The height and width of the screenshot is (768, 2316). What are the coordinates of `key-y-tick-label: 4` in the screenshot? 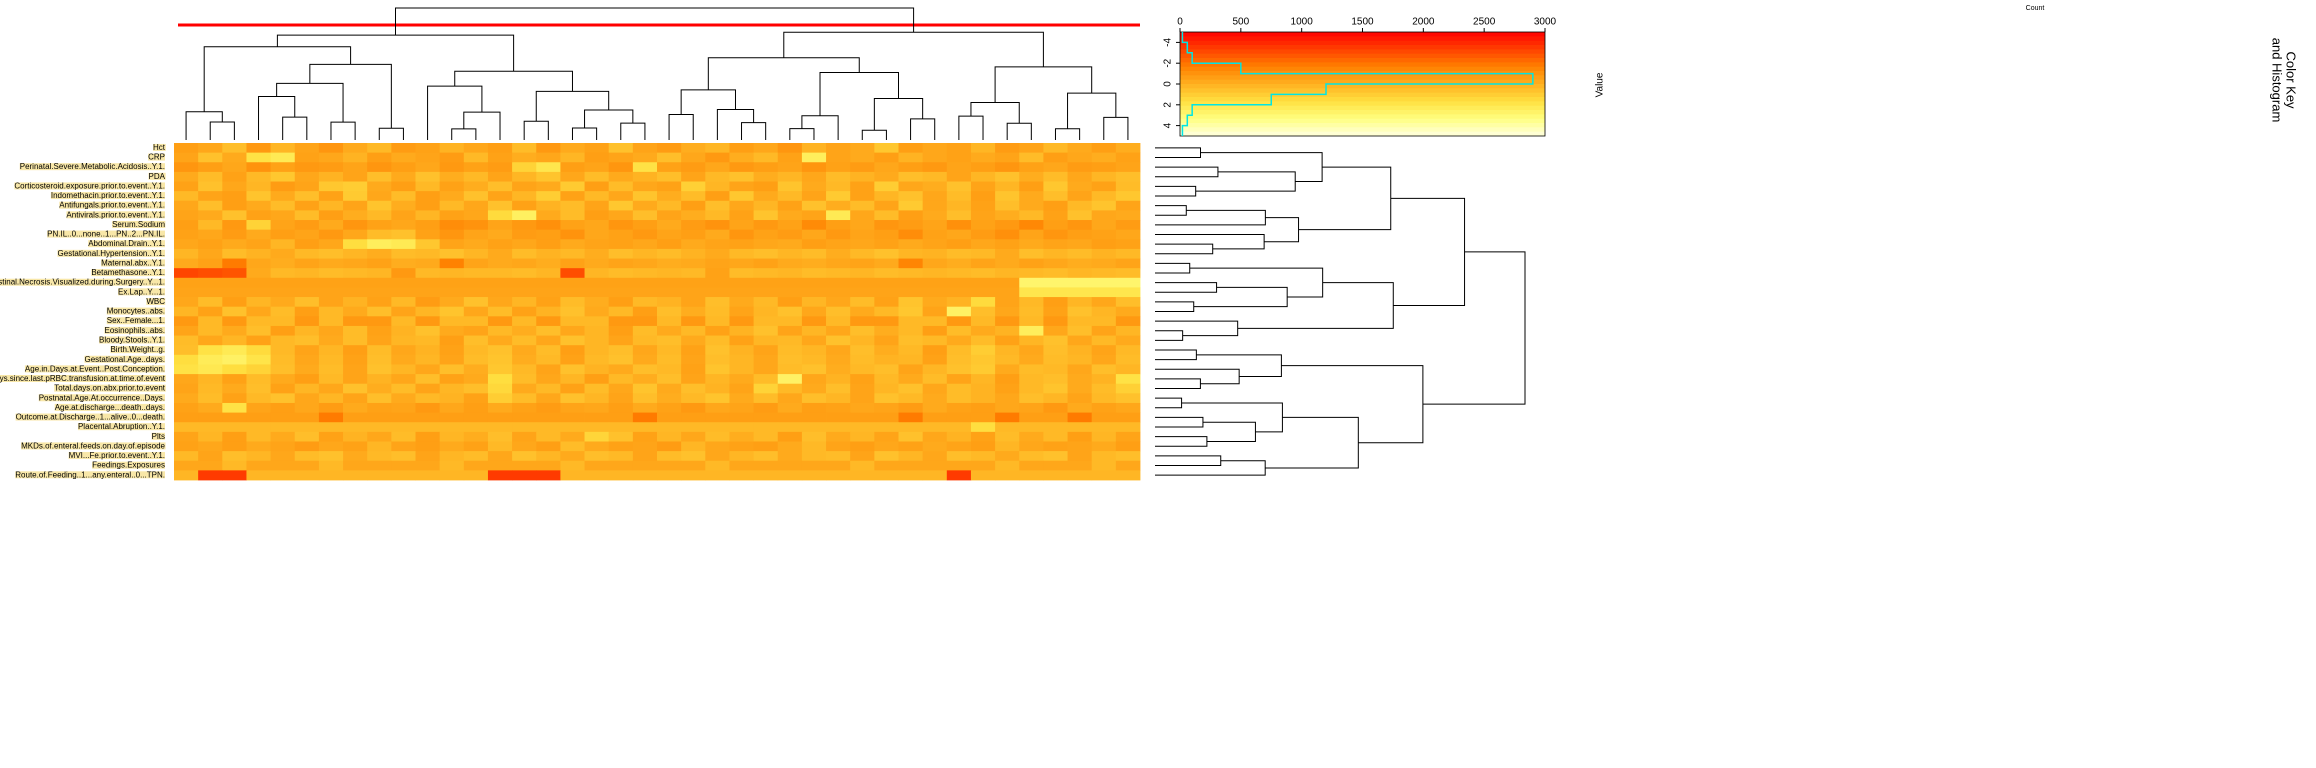 It's located at (1168, 125).